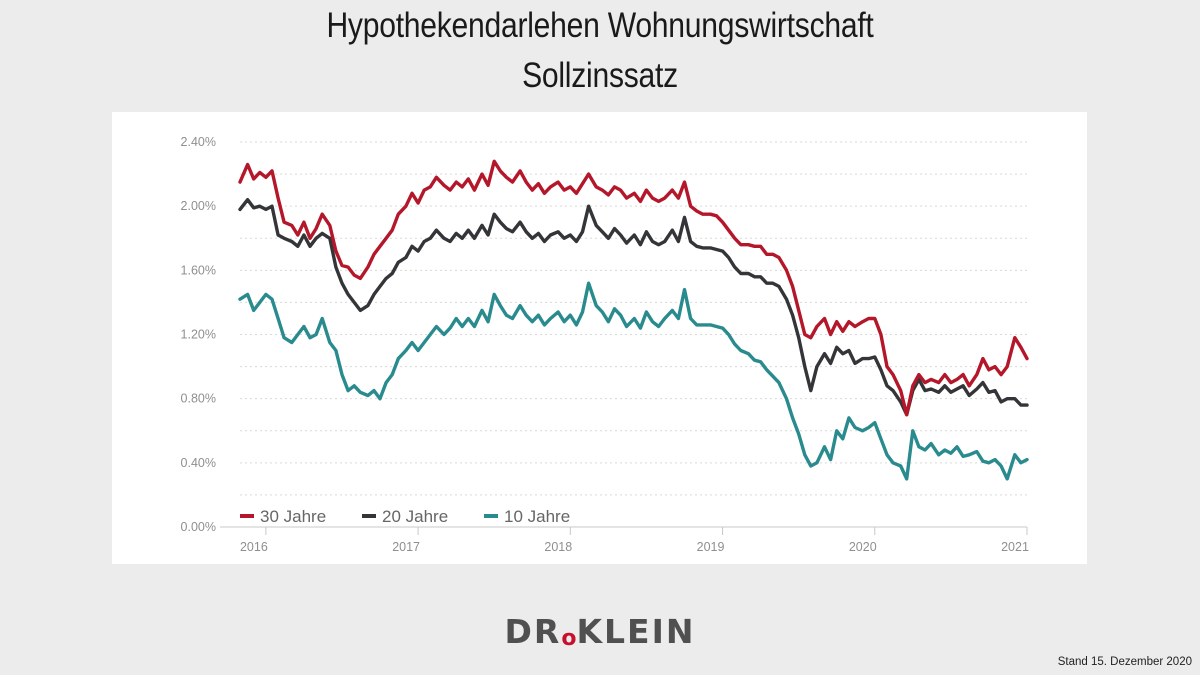 The image size is (1200, 675). I want to click on y-tick-label: 2.40%, so click(198, 142).